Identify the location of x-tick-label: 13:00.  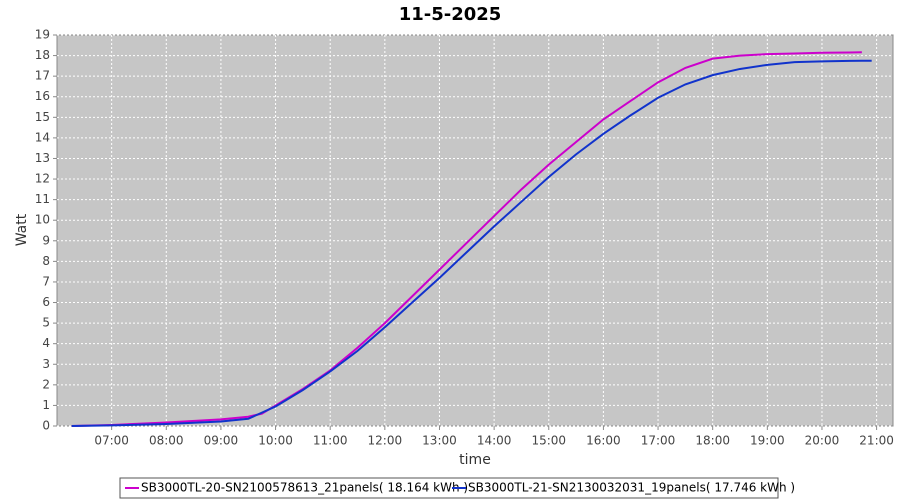
(439, 441).